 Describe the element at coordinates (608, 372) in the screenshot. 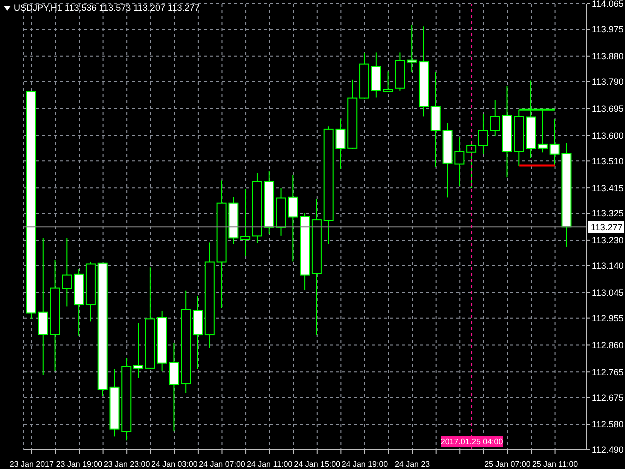

I see `y-tick-label: 112.765` at that location.